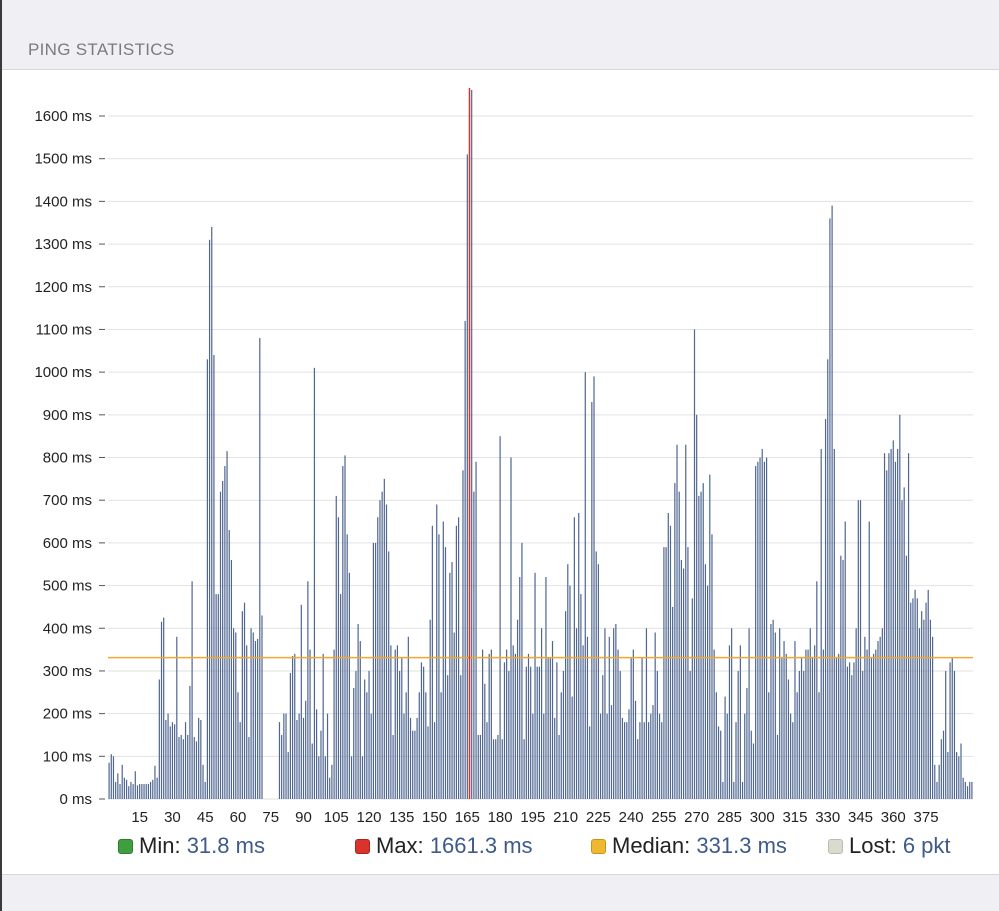 This screenshot has height=911, width=999. What do you see at coordinates (139, 817) in the screenshot?
I see `x-tick-label: 15` at bounding box center [139, 817].